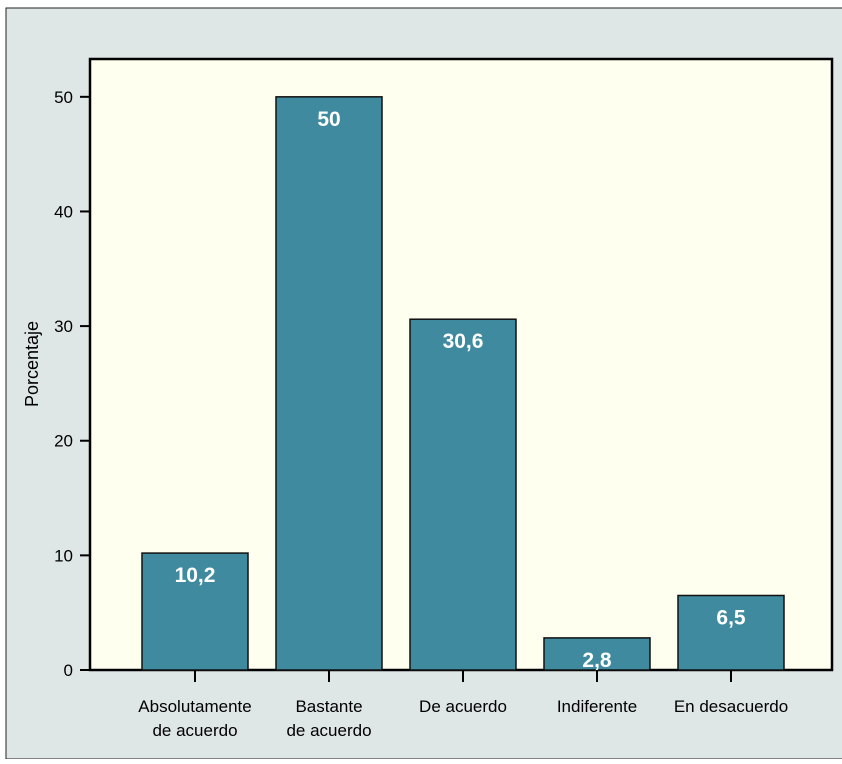 The height and width of the screenshot is (764, 842). Describe the element at coordinates (68, 670) in the screenshot. I see `y-tick-label: 0` at that location.